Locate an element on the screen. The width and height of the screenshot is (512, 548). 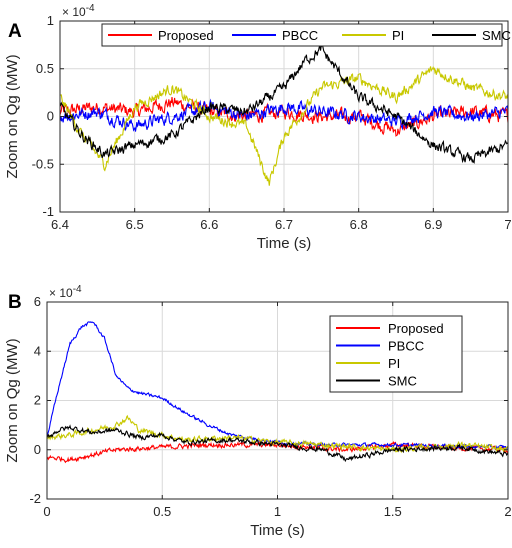
series-line-pbcc is located at coordinates (284, 115).